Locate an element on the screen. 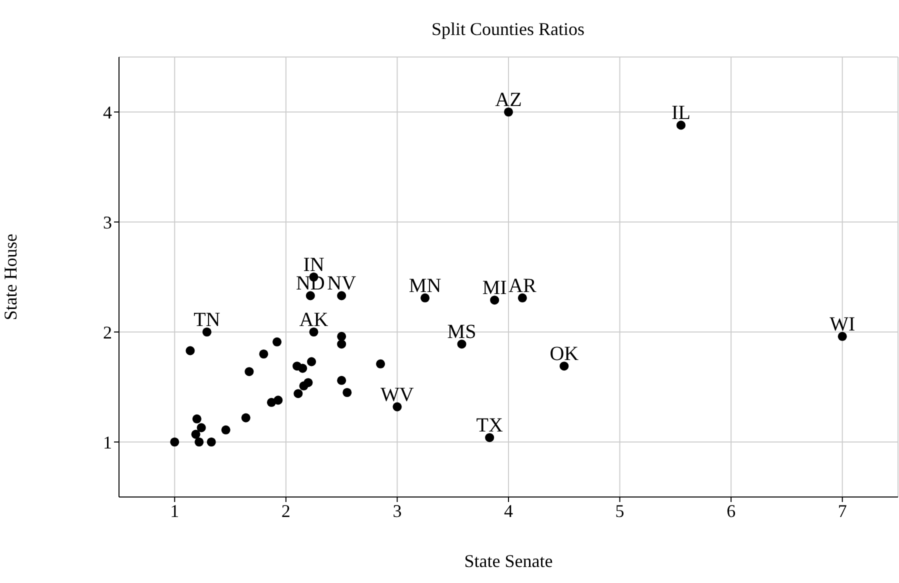 This screenshot has height=583, width=899. annotation: MI is located at coordinates (494, 288).